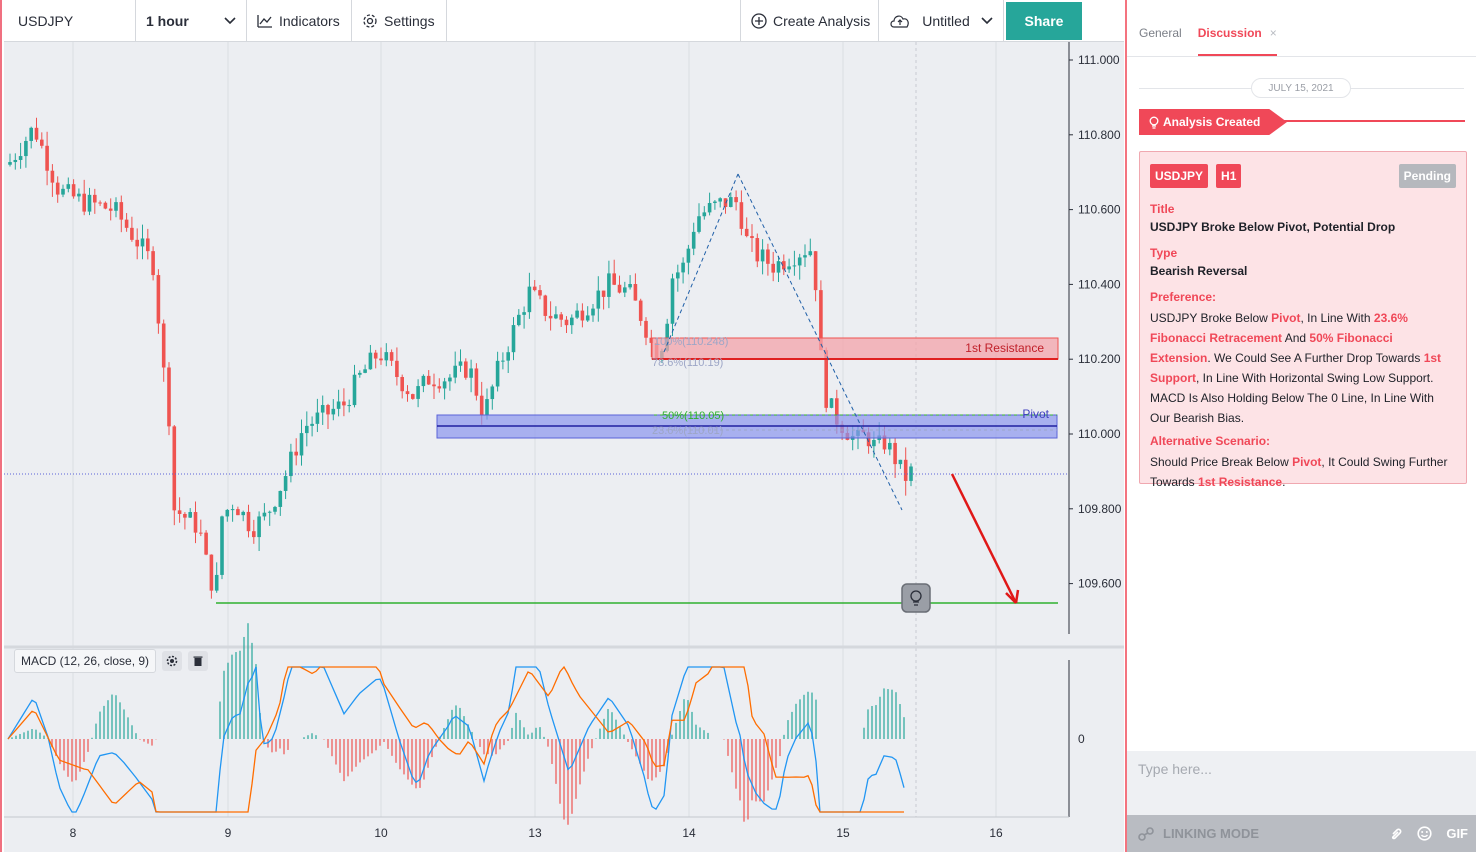  Describe the element at coordinates (399, 20) in the screenshot. I see `settings-button: Settings` at that location.